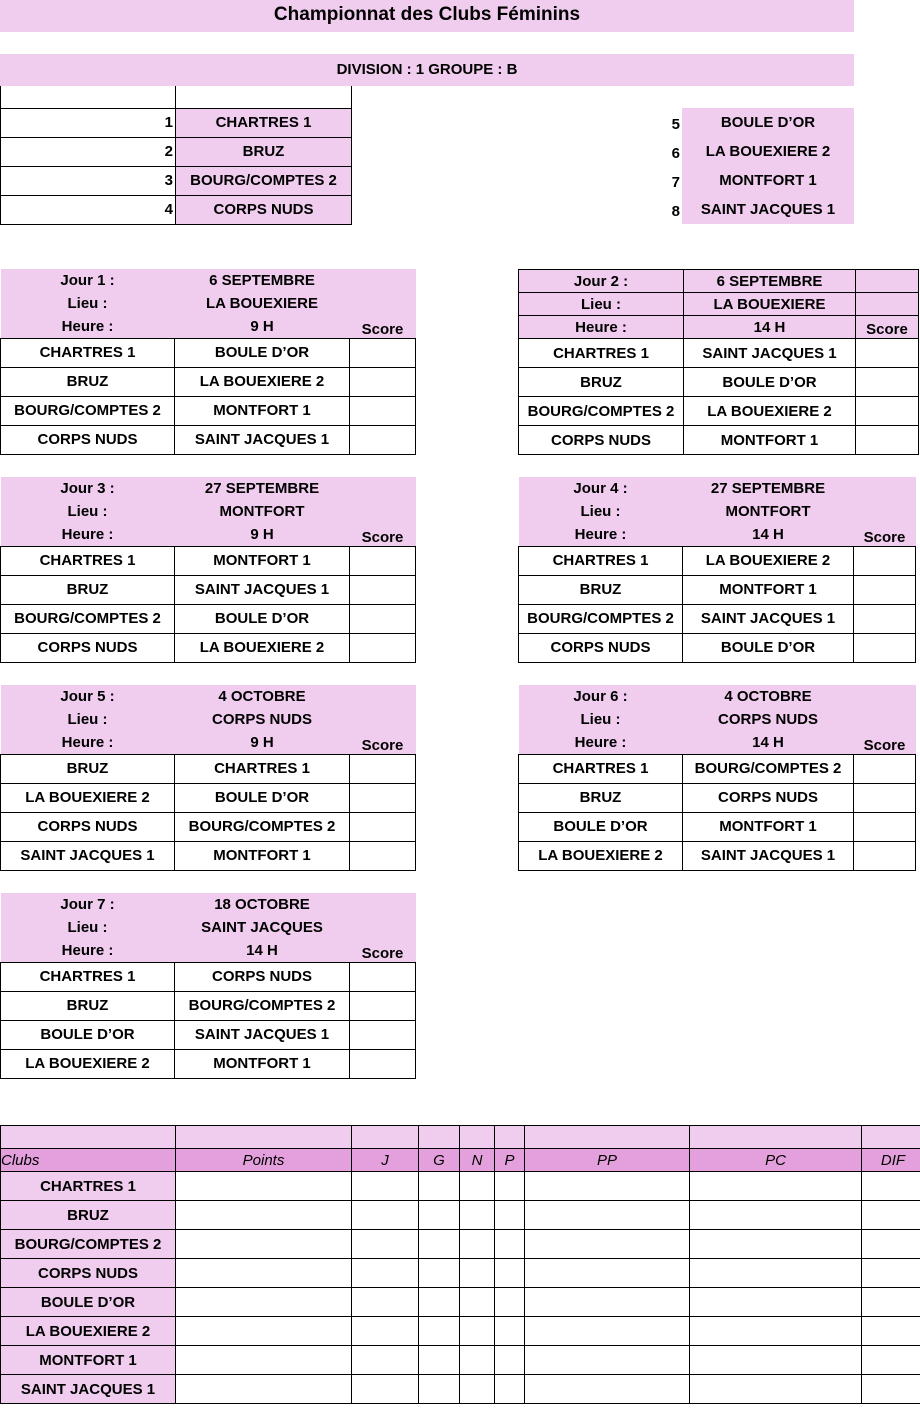 Image resolution: width=920 pixels, height=1416 pixels. What do you see at coordinates (88, 1302) in the screenshot?
I see `club-name: BOULE D’OR` at bounding box center [88, 1302].